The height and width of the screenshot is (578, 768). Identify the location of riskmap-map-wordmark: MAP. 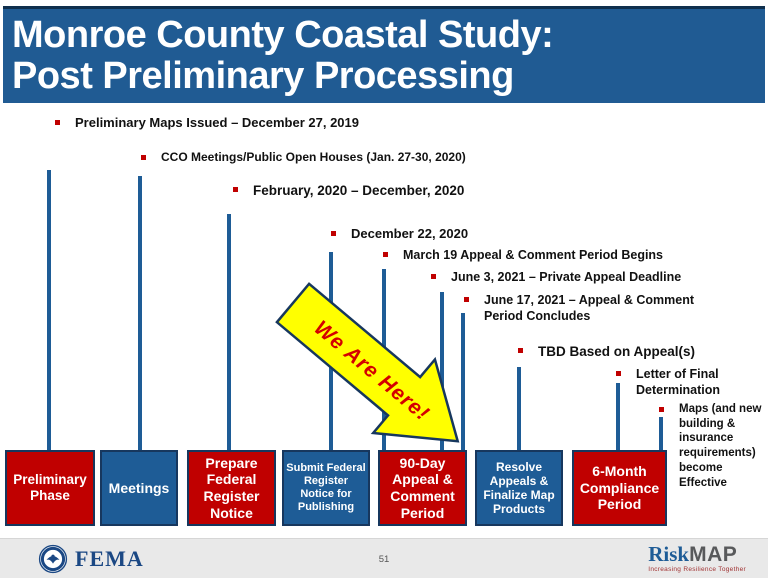
(713, 554).